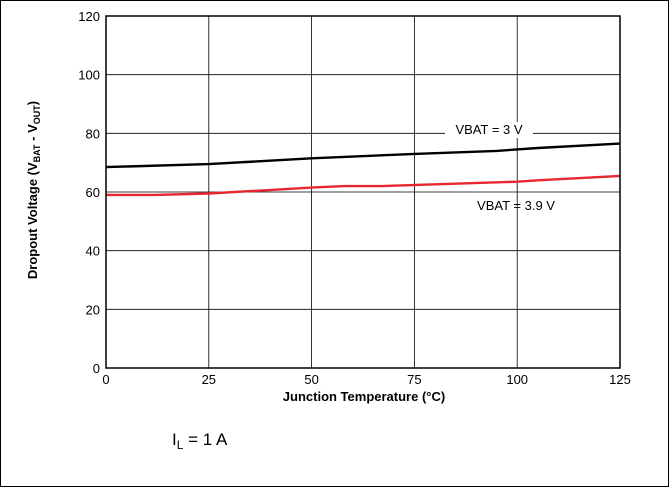  I want to click on y-tick-label-40: 40, so click(93, 251).